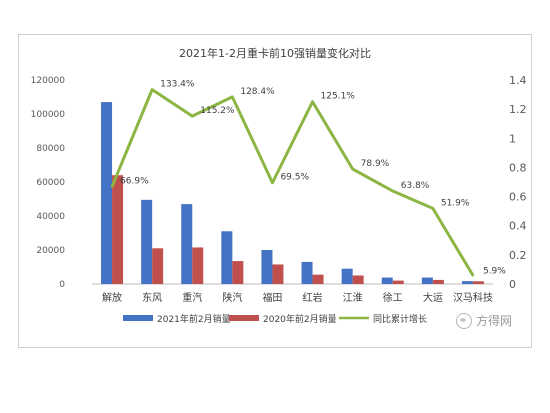 Image resolution: width=550 pixels, height=413 pixels. I want to click on growth-data-label: 115.2%, so click(217, 111).